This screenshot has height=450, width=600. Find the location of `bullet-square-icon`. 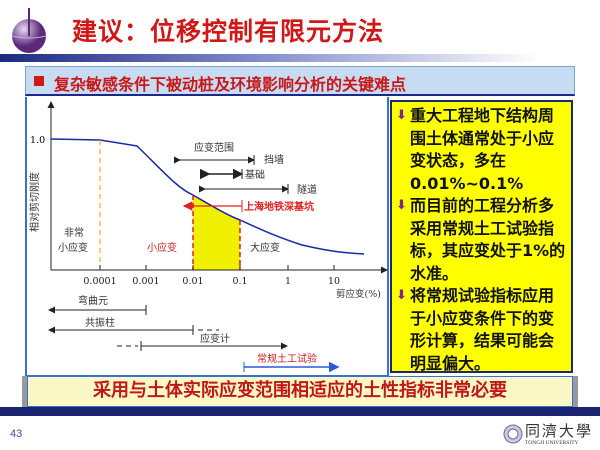

bullet-square-icon is located at coordinates (39, 81).